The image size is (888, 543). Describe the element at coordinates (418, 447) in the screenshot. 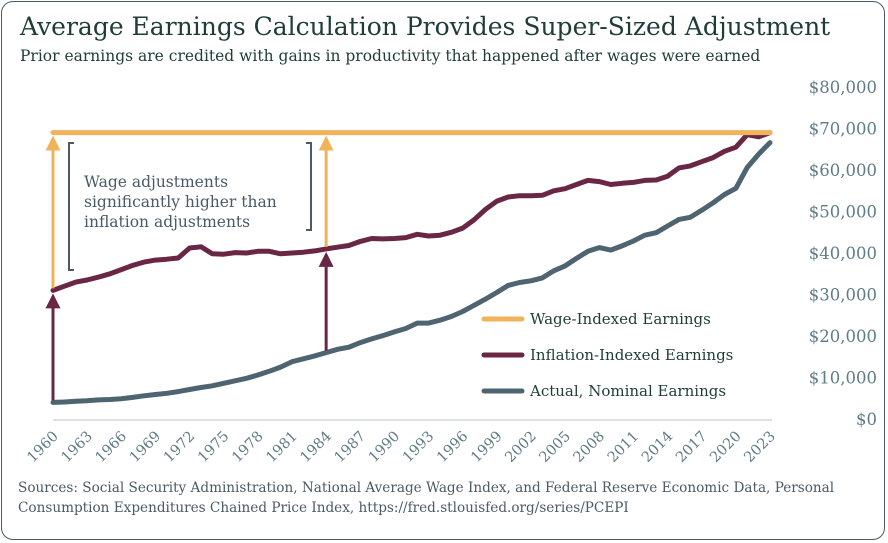

I see `x-tick-label: 1993` at that location.